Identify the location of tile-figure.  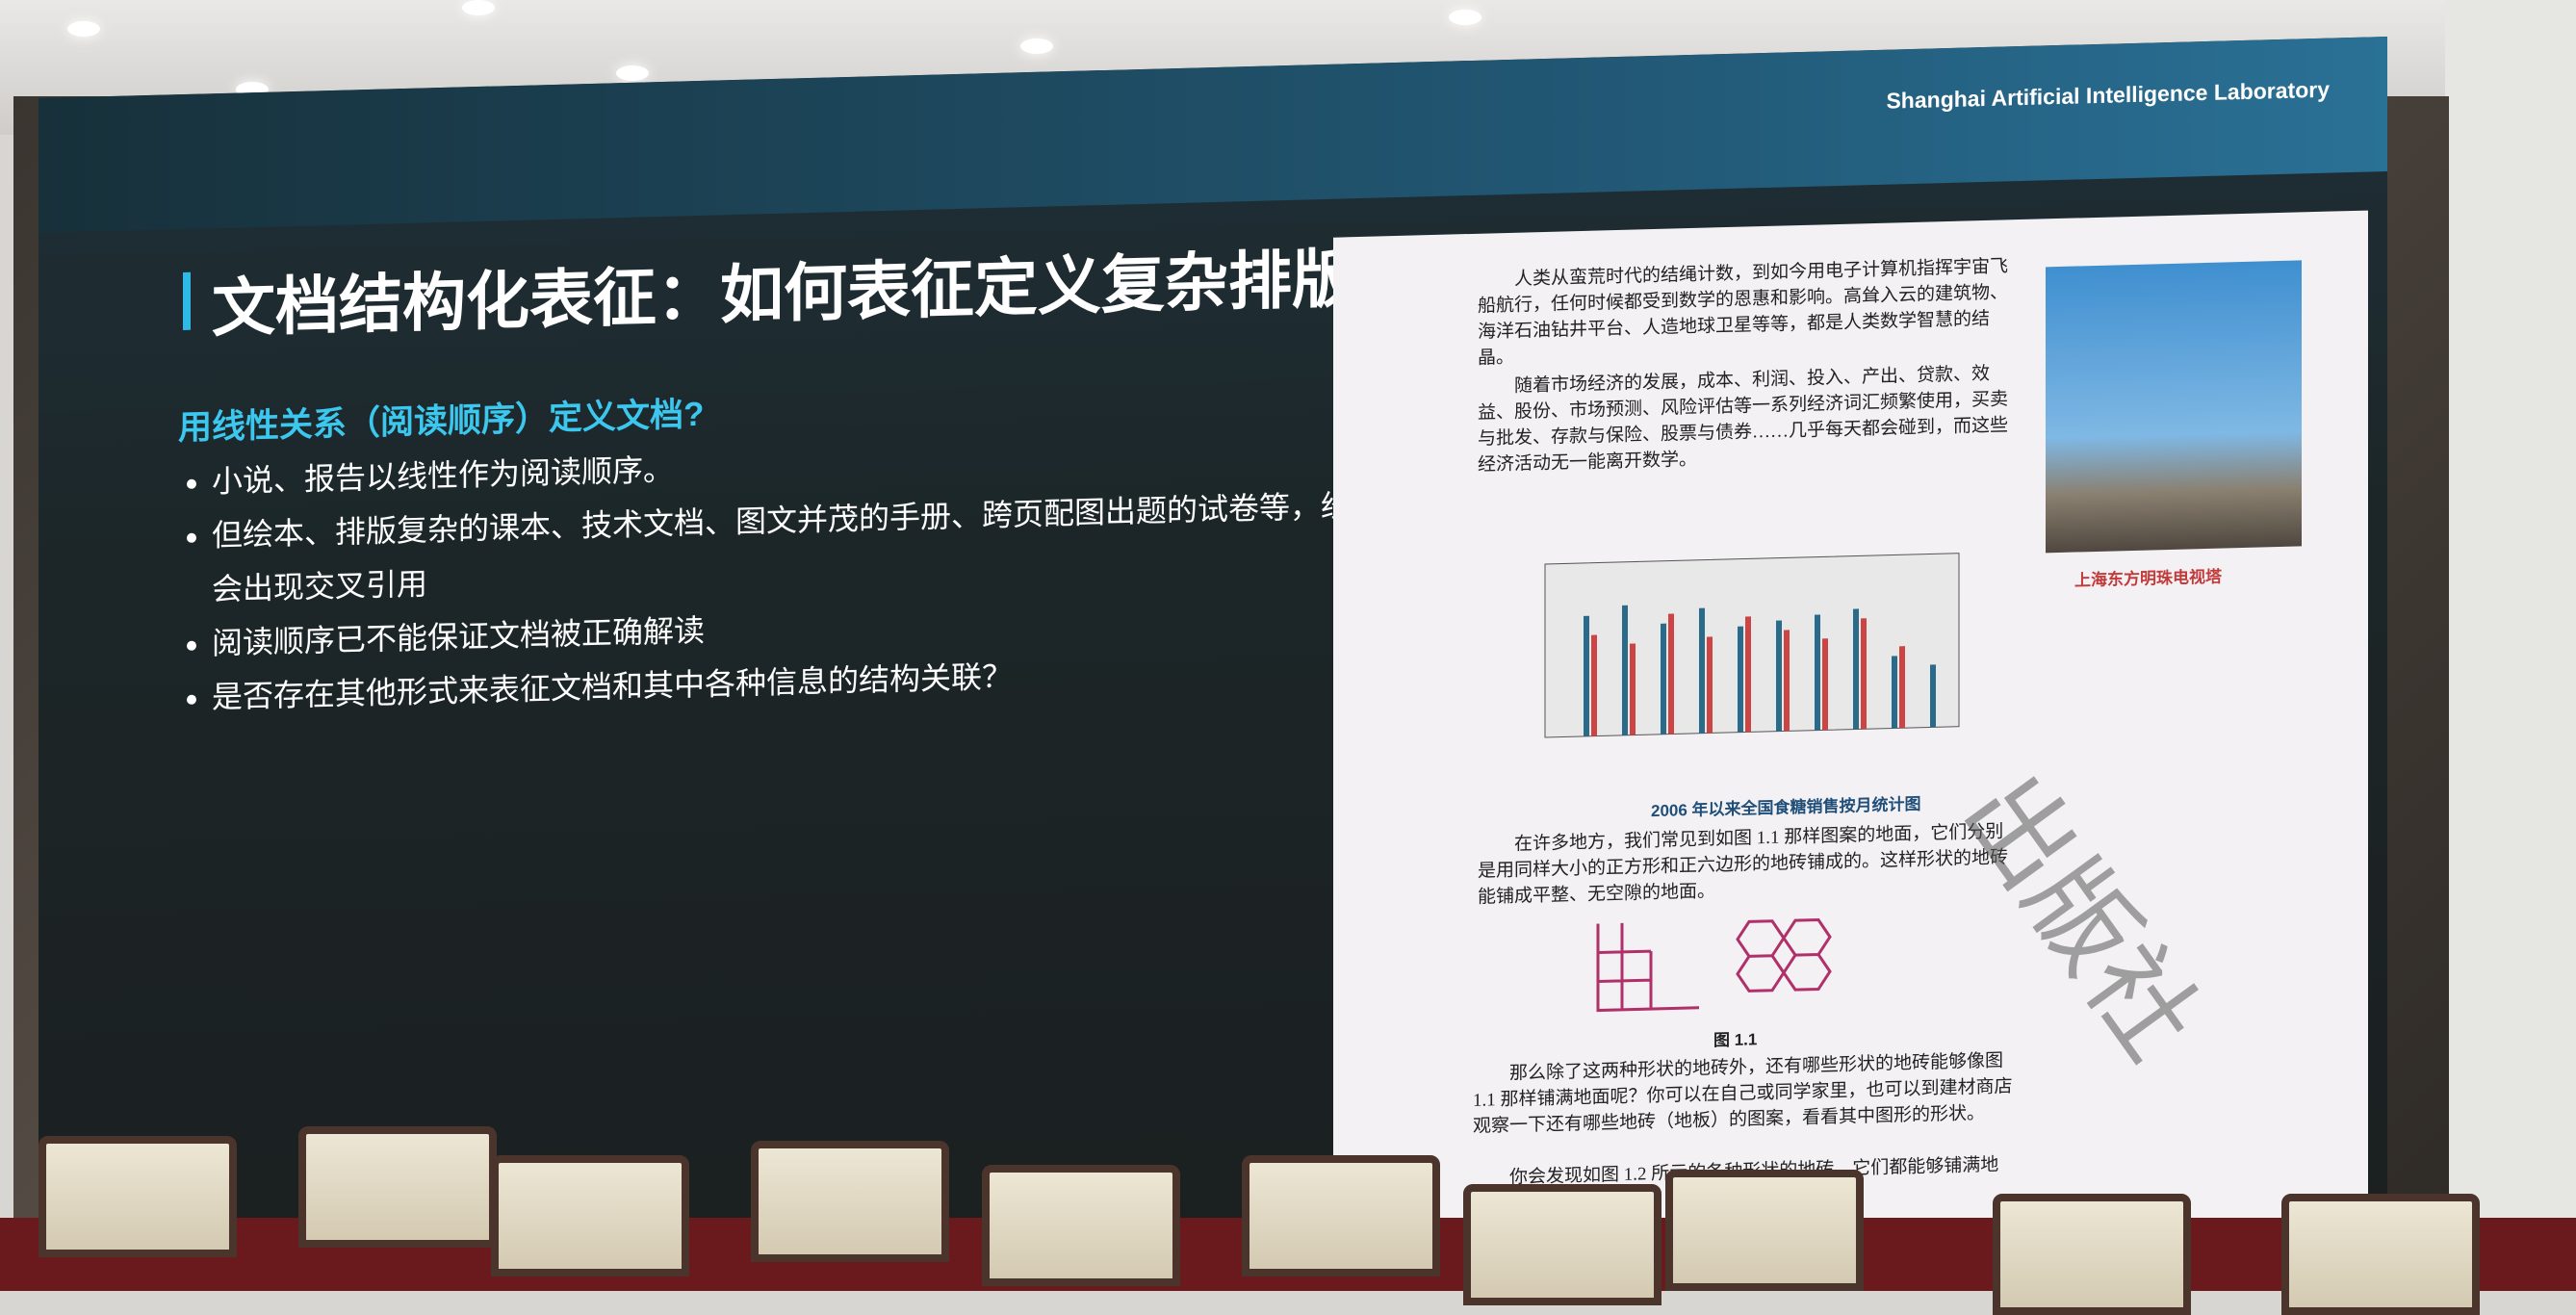
(1714, 965).